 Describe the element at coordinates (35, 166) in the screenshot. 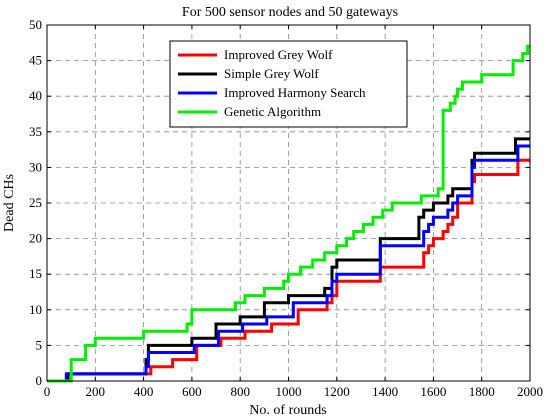

I see `y-tick-label-6: 30` at that location.